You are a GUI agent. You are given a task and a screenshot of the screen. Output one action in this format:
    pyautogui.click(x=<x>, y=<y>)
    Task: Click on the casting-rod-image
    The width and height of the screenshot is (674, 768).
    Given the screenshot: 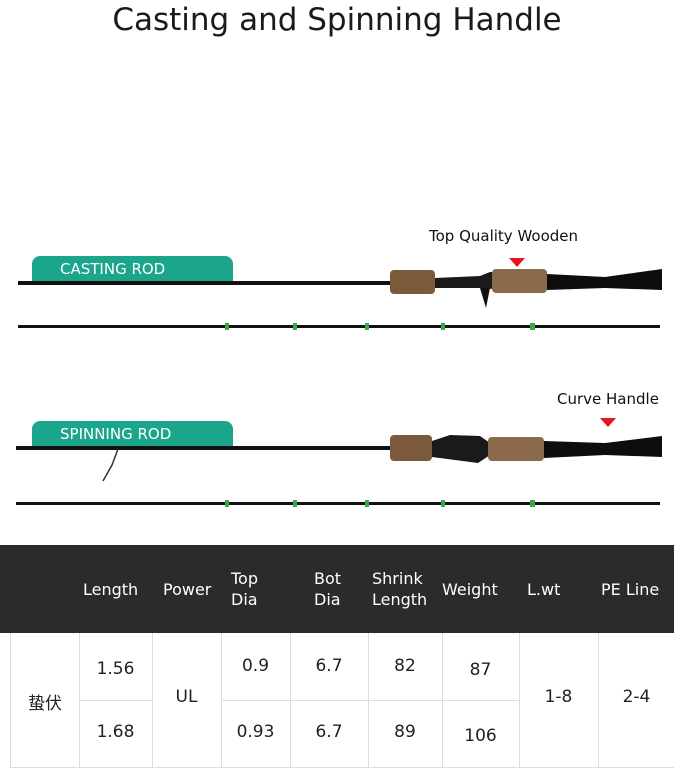 What is the action you would take?
    pyautogui.click(x=340, y=299)
    